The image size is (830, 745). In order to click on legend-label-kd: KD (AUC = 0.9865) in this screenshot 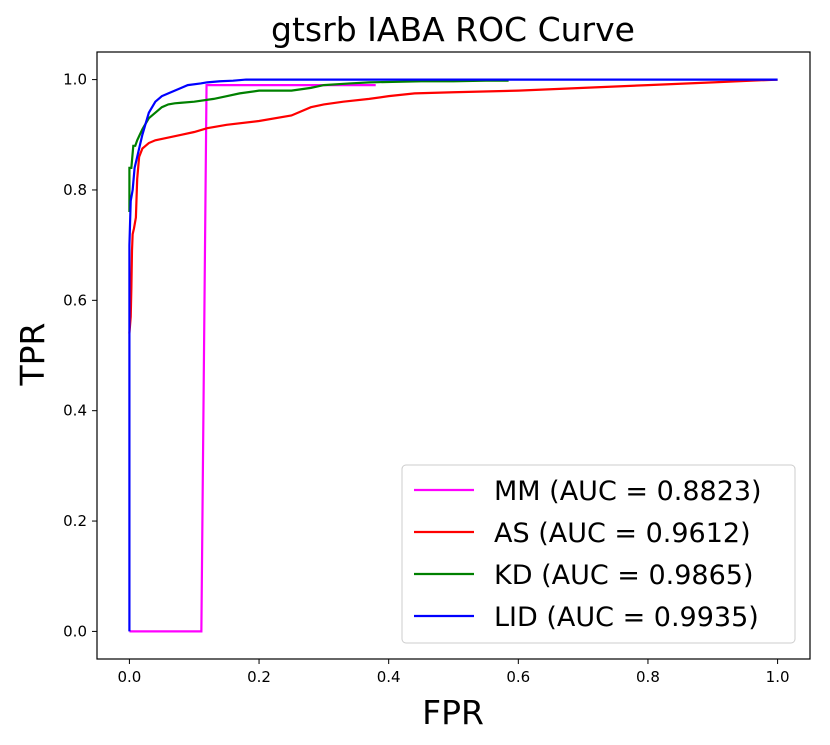, I will do `click(624, 575)`.